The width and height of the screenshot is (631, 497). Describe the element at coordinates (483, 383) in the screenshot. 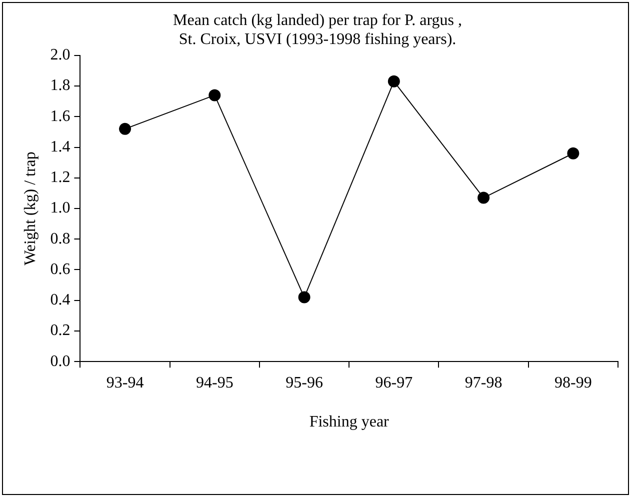

I see `x-tick-label: 97-98` at that location.